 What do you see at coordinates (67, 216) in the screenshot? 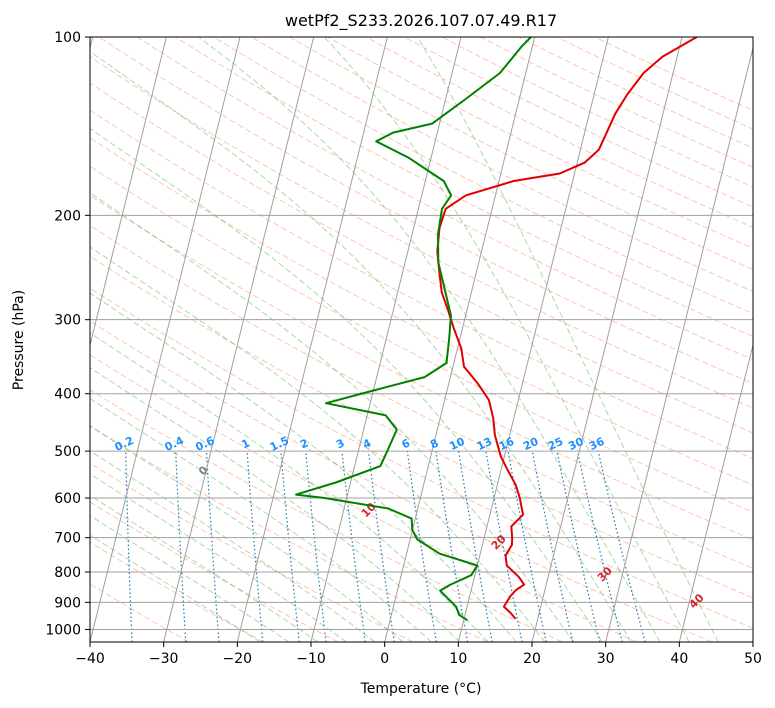
I see `y-tick-label: 200` at bounding box center [67, 216].